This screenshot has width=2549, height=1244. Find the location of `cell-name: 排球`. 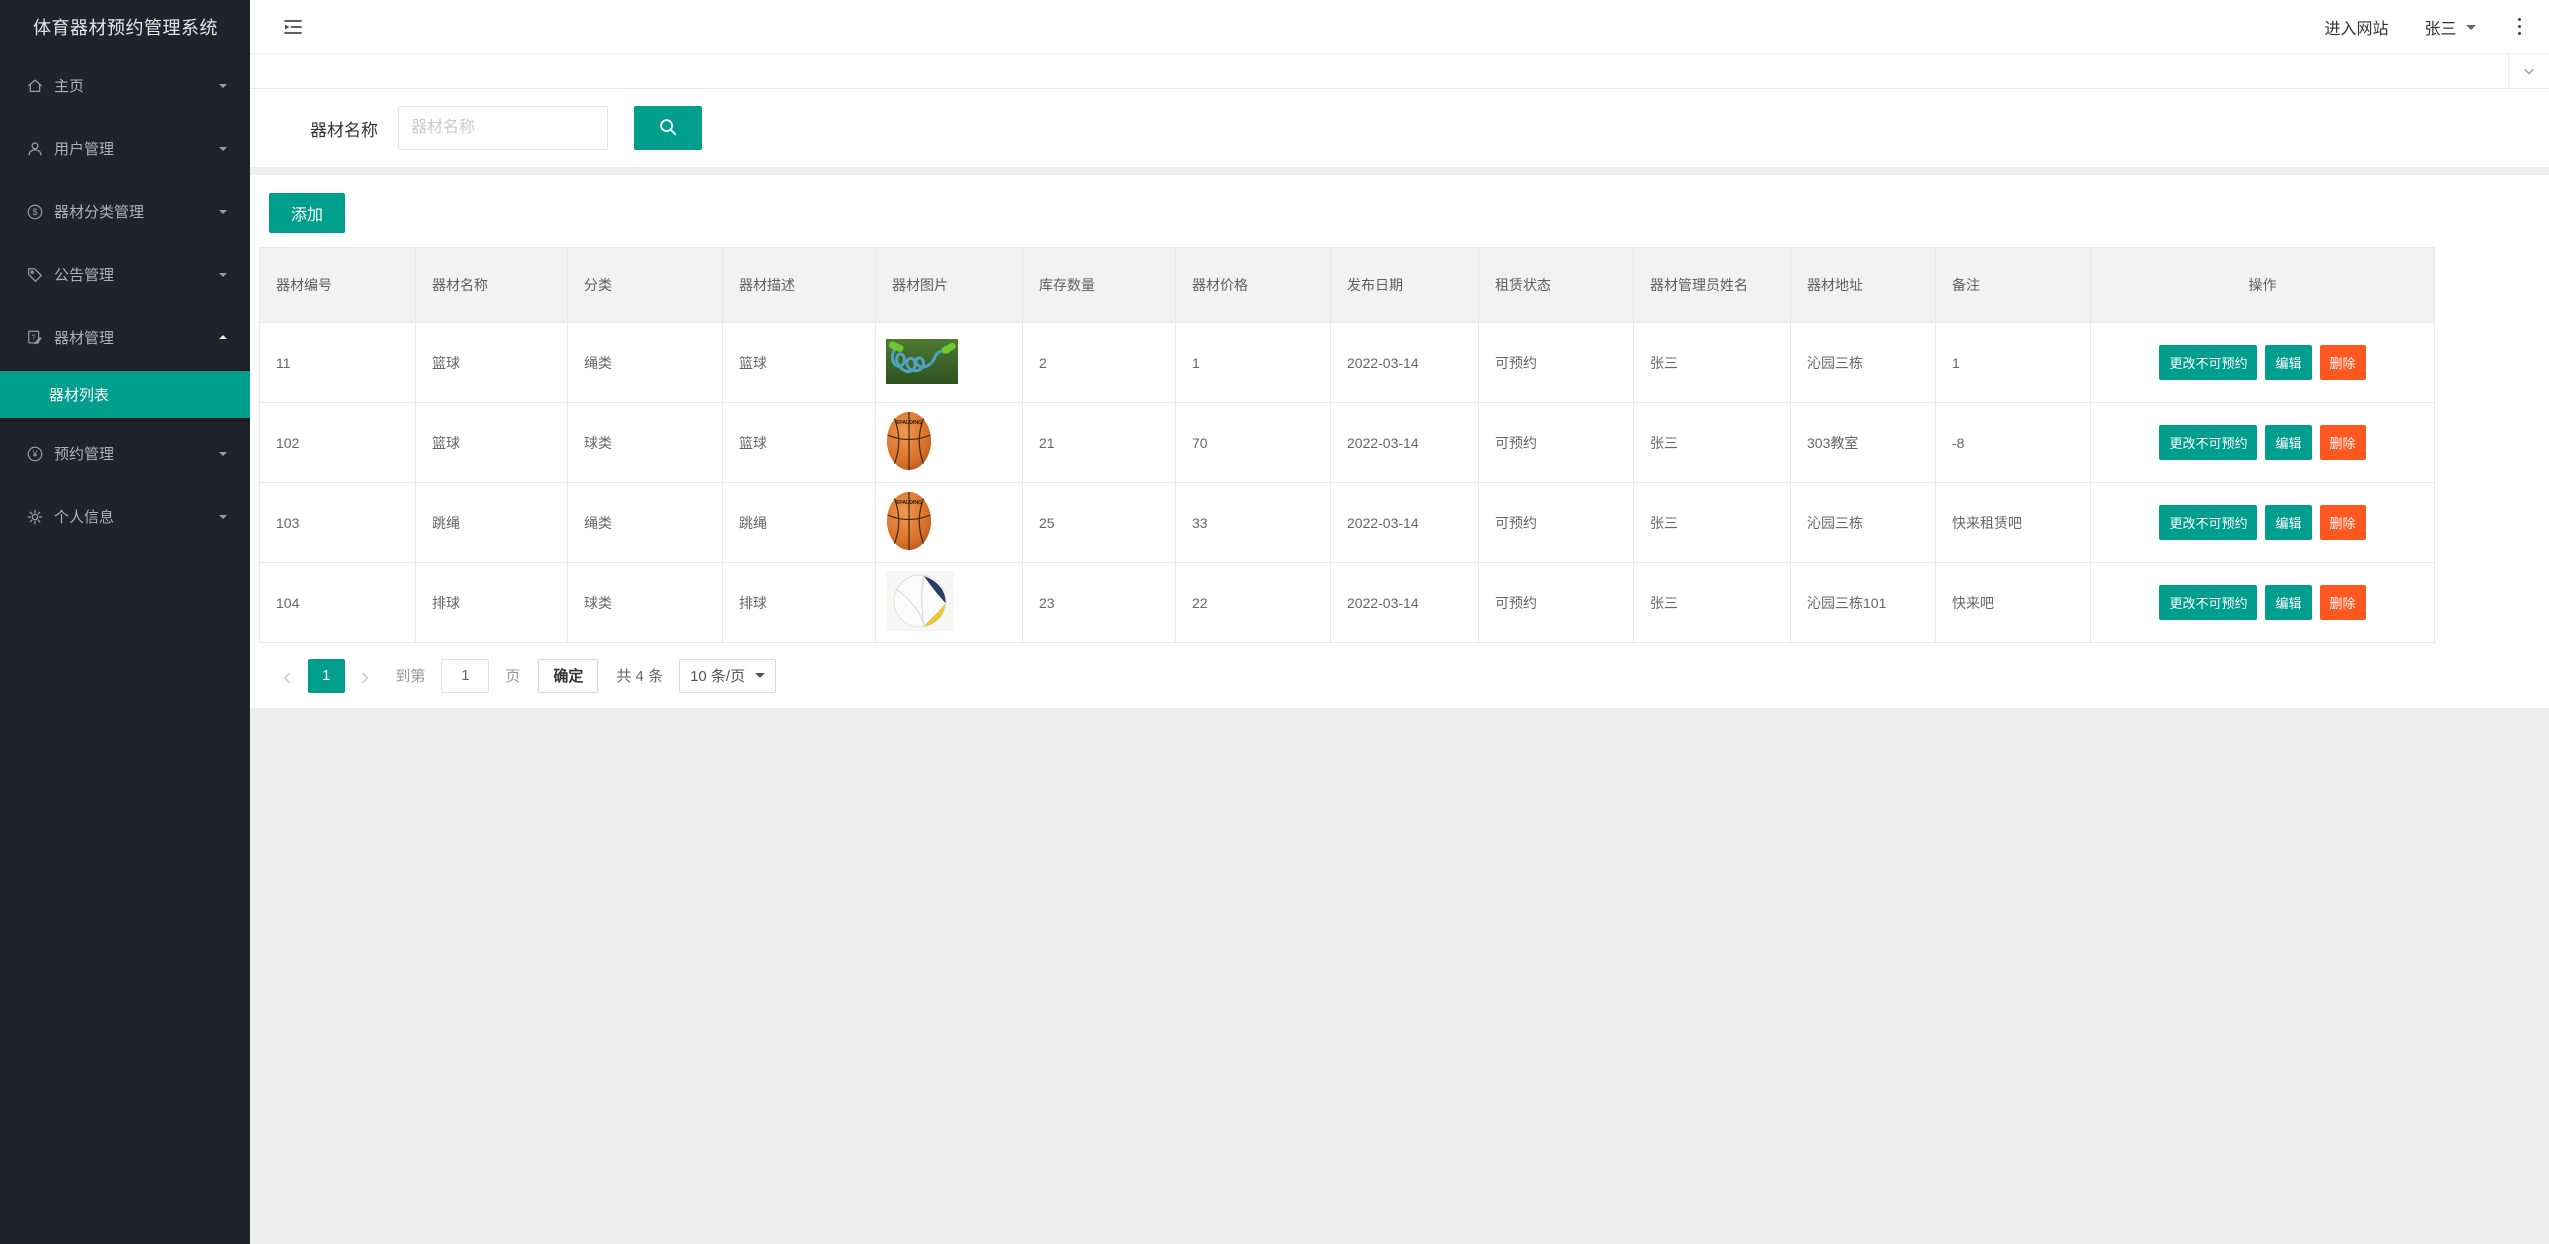

cell-name: 排球 is located at coordinates (491, 602).